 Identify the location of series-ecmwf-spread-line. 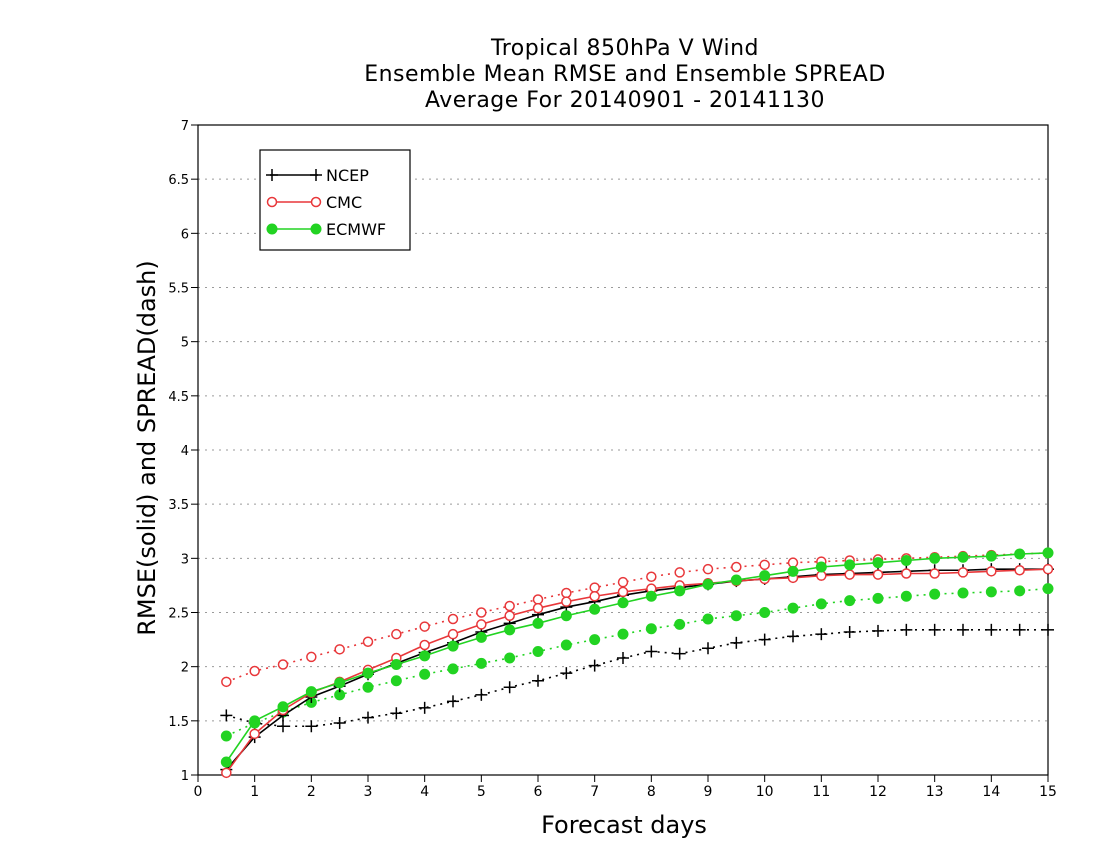
(637, 662).